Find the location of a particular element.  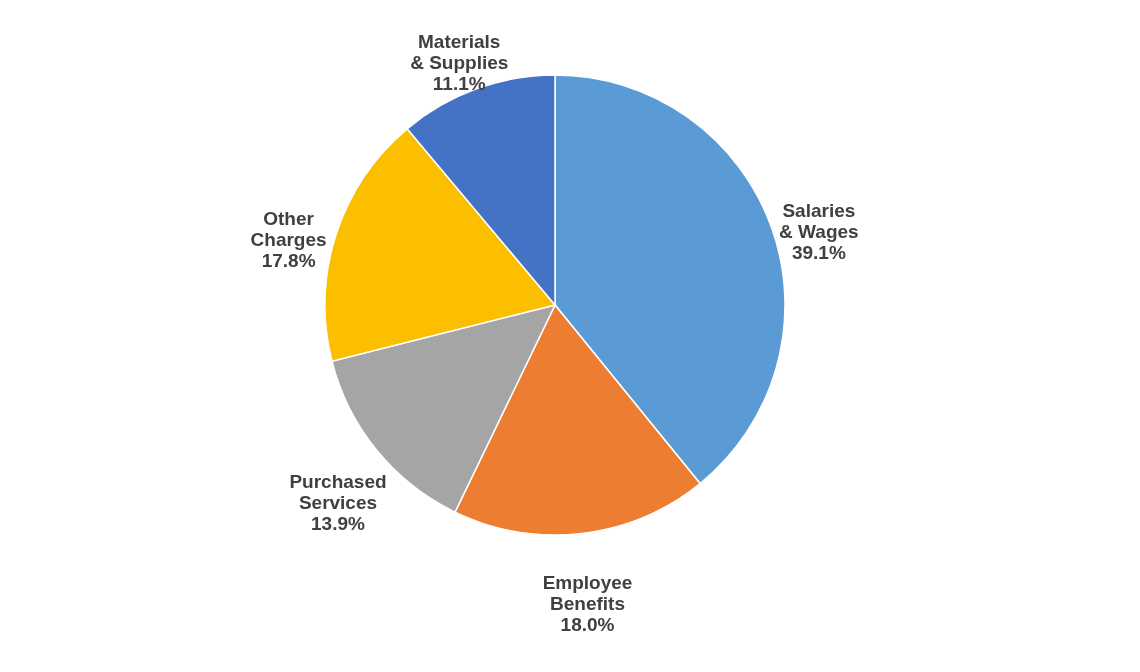

data-label: 39.1% is located at coordinates (818, 253).